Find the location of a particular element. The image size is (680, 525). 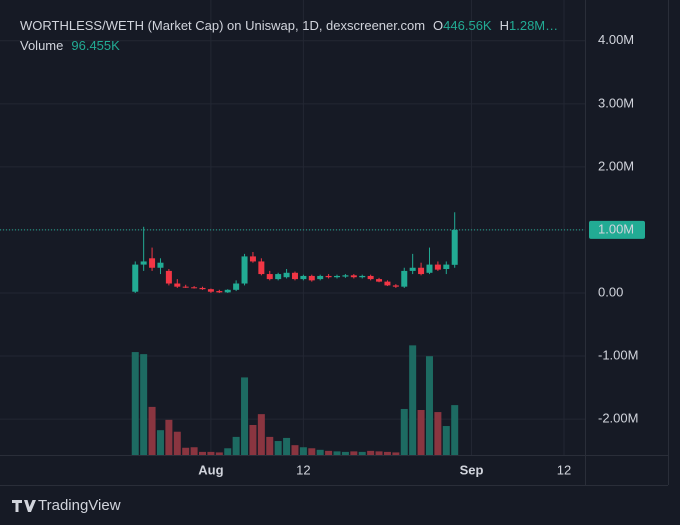

volume-value: 96.455K is located at coordinates (95, 45).